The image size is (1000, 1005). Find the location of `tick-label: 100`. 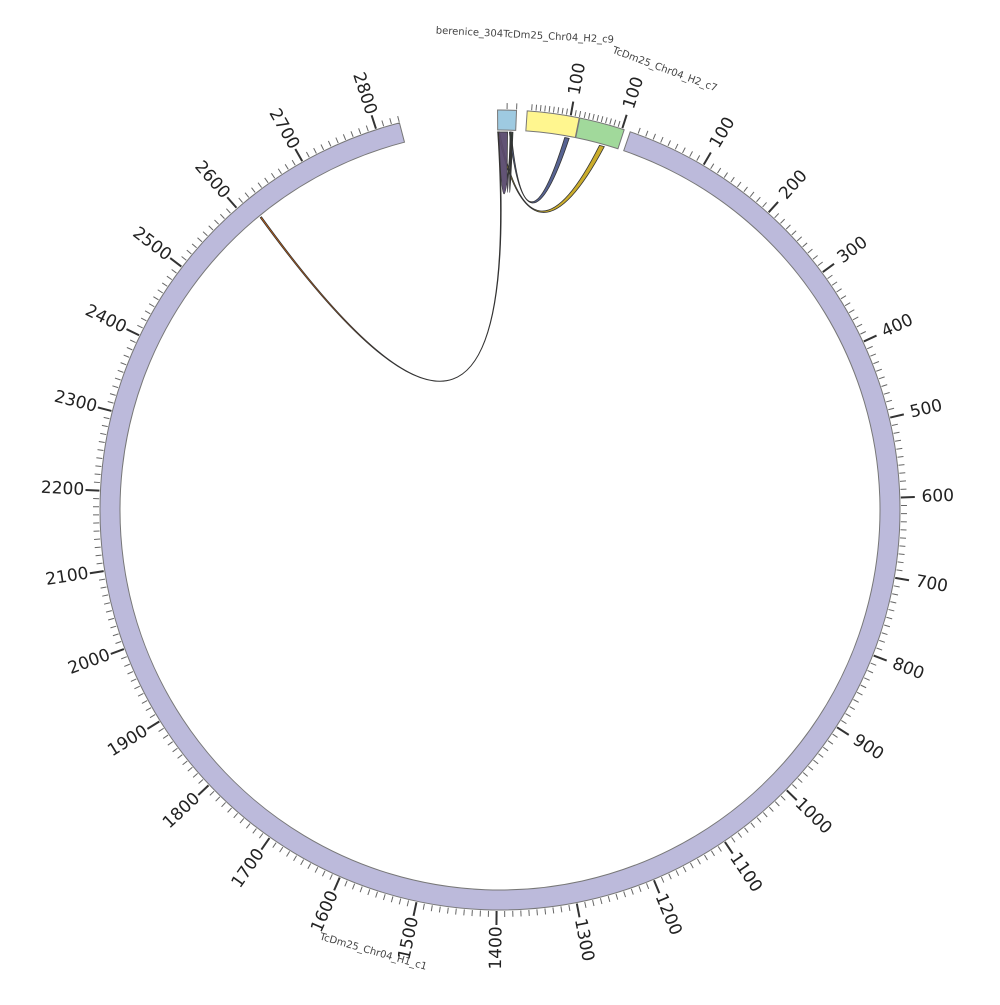

tick-label: 100 is located at coordinates (723, 133).